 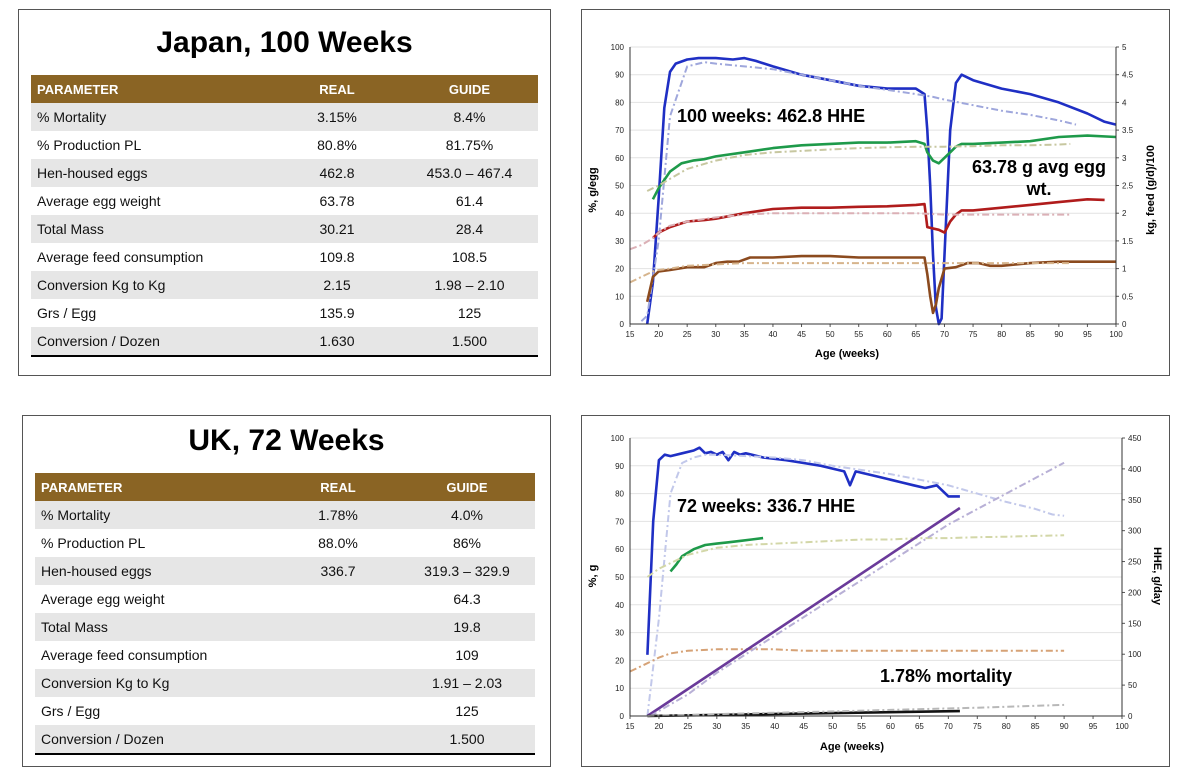 I want to click on guide-cell: 319.3 – 329.9, so click(x=467, y=571).